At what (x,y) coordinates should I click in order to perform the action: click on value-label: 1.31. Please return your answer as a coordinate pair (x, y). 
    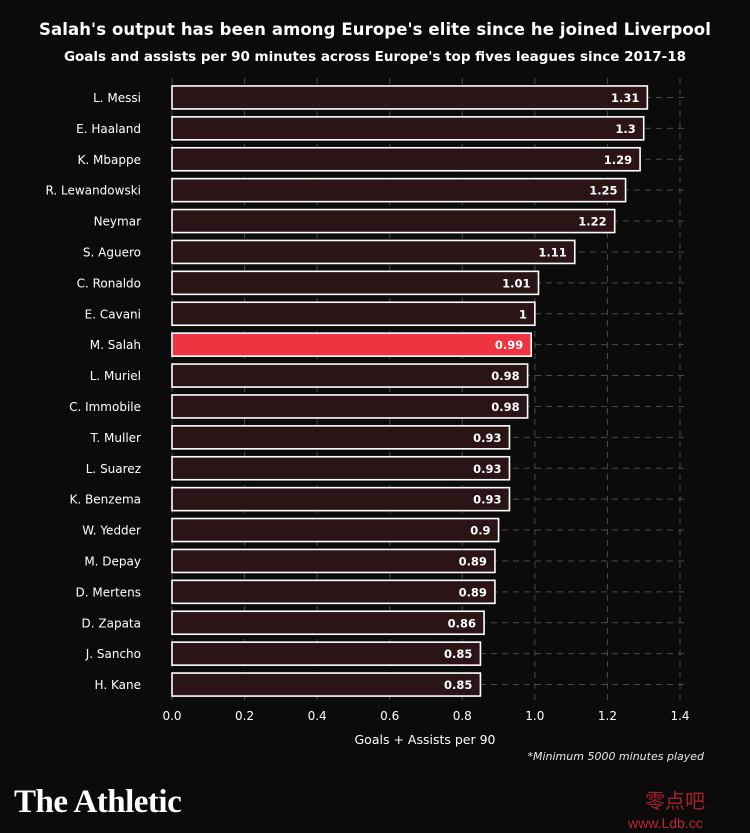
    Looking at the image, I should click on (625, 98).